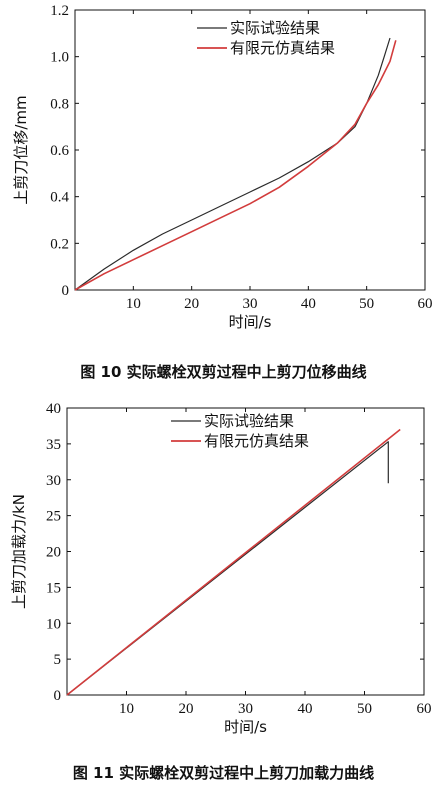 The image size is (447, 791). I want to click on y-tick-label: 25, so click(53, 517).